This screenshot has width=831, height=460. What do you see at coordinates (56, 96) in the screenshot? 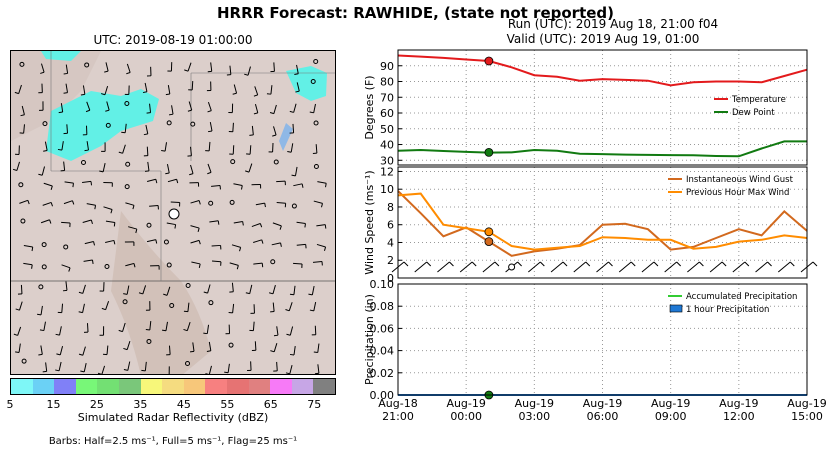
I see `terrain-shade` at bounding box center [56, 96].